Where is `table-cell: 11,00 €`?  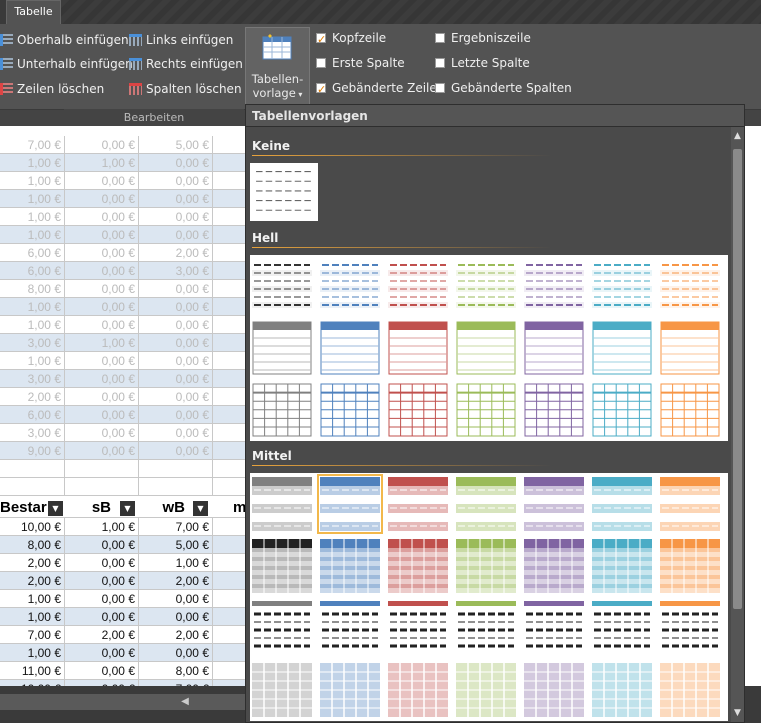 table-cell: 11,00 € is located at coordinates (32, 671).